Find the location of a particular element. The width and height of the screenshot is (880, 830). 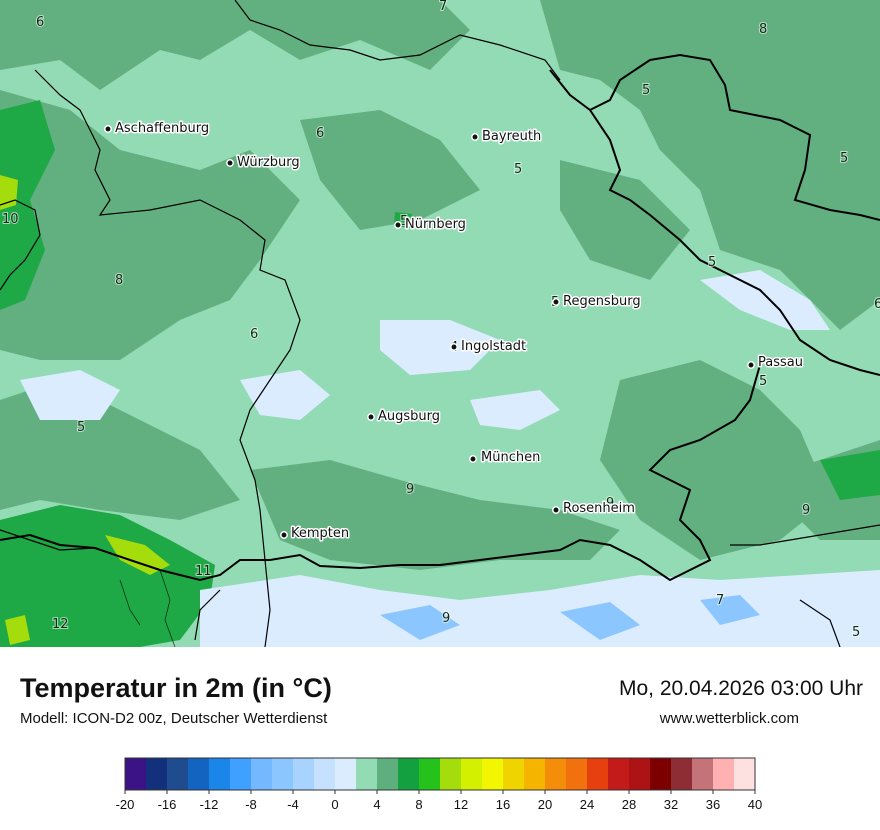

isotherm-label: 11 is located at coordinates (203, 571).